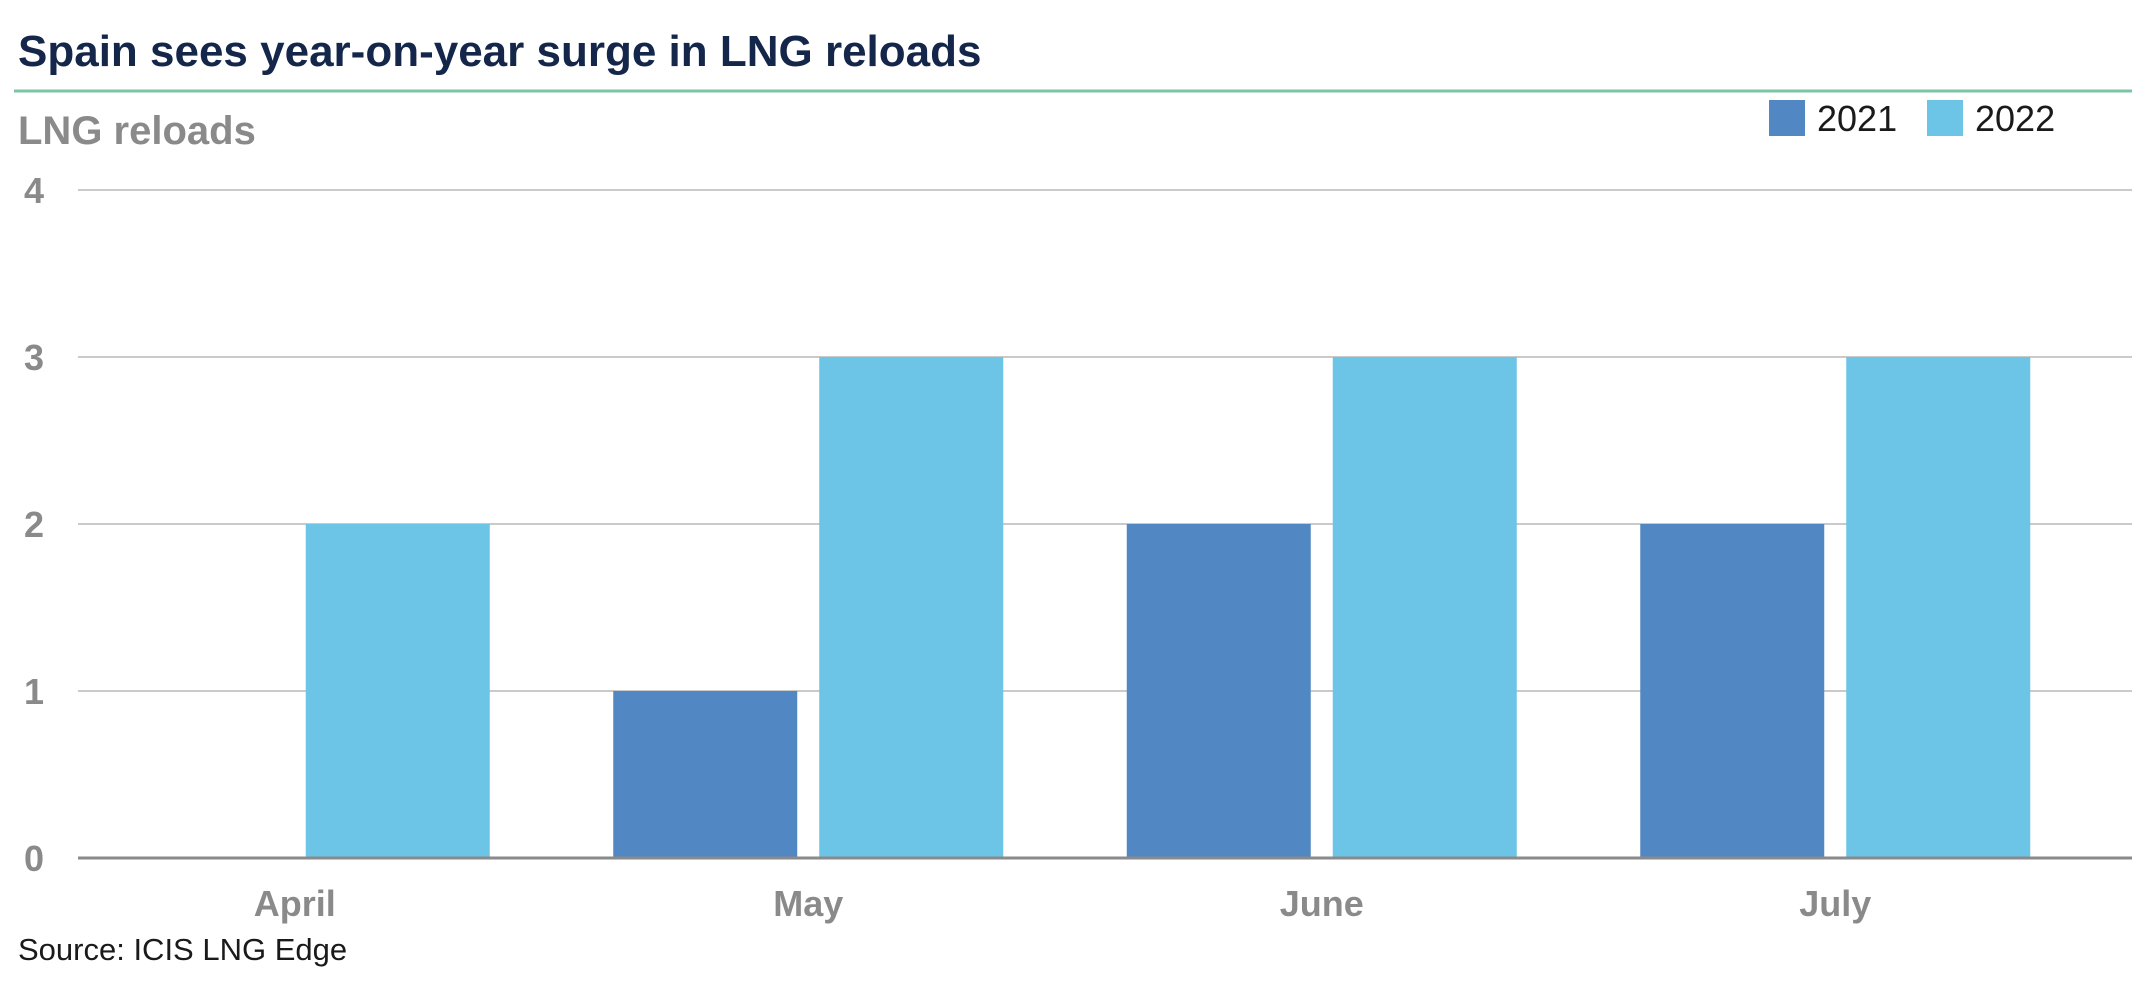  What do you see at coordinates (1938, 607) in the screenshot?
I see `bar-2022-july` at bounding box center [1938, 607].